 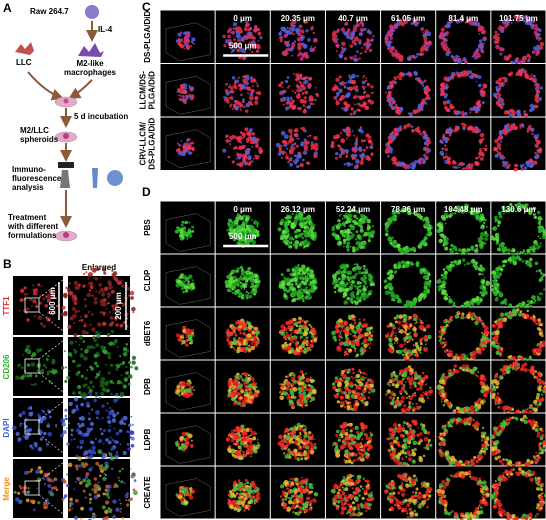 What do you see at coordinates (90, 72) in the screenshot?
I see `macrophage: macrophages` at bounding box center [90, 72].